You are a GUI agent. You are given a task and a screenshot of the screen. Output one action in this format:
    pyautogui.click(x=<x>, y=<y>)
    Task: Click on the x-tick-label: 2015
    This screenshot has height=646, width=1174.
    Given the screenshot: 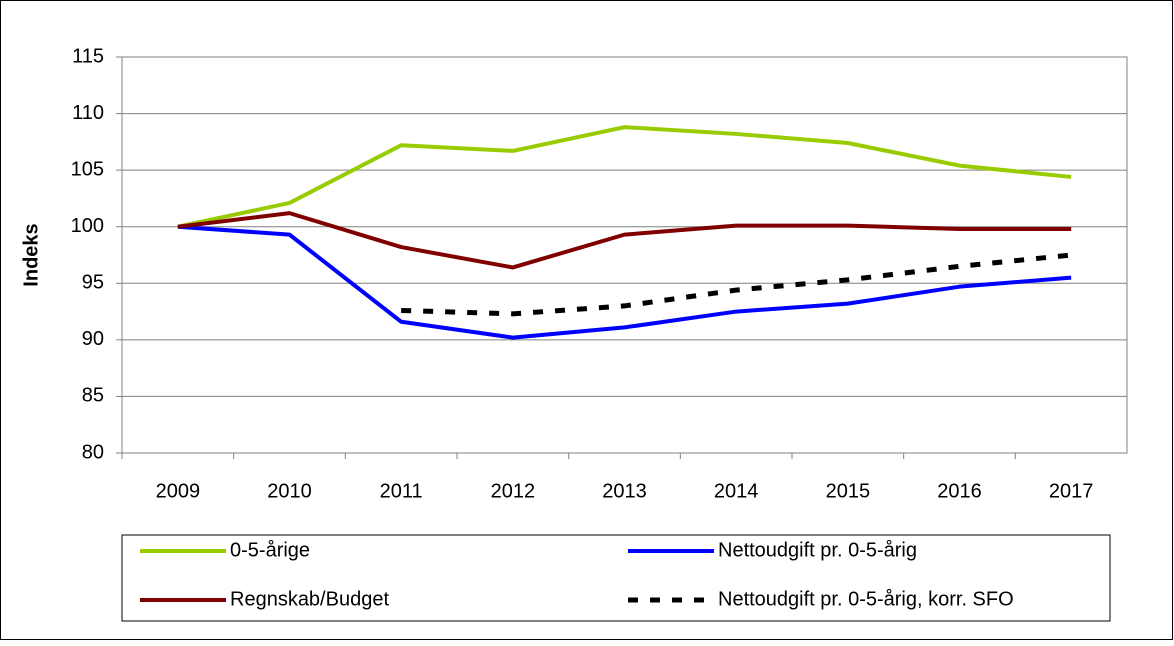 What is the action you would take?
    pyautogui.click(x=848, y=491)
    